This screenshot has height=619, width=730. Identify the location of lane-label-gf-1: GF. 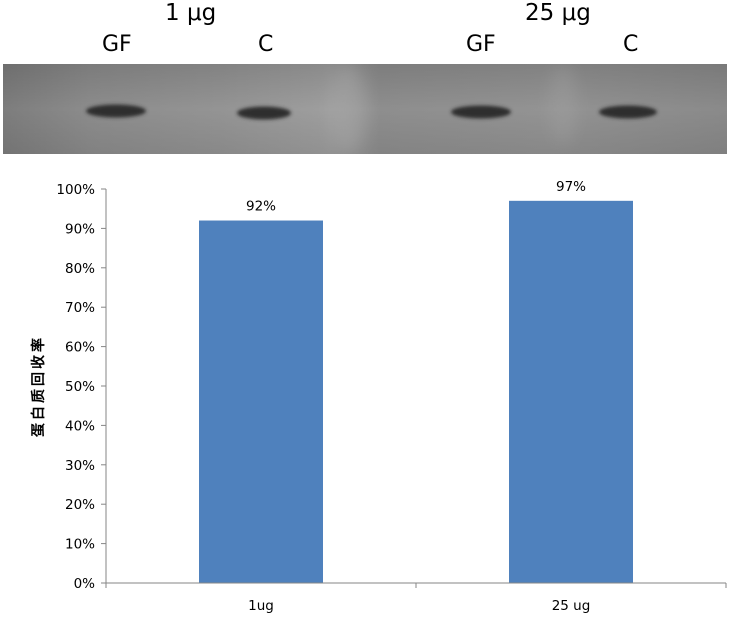
(117, 44).